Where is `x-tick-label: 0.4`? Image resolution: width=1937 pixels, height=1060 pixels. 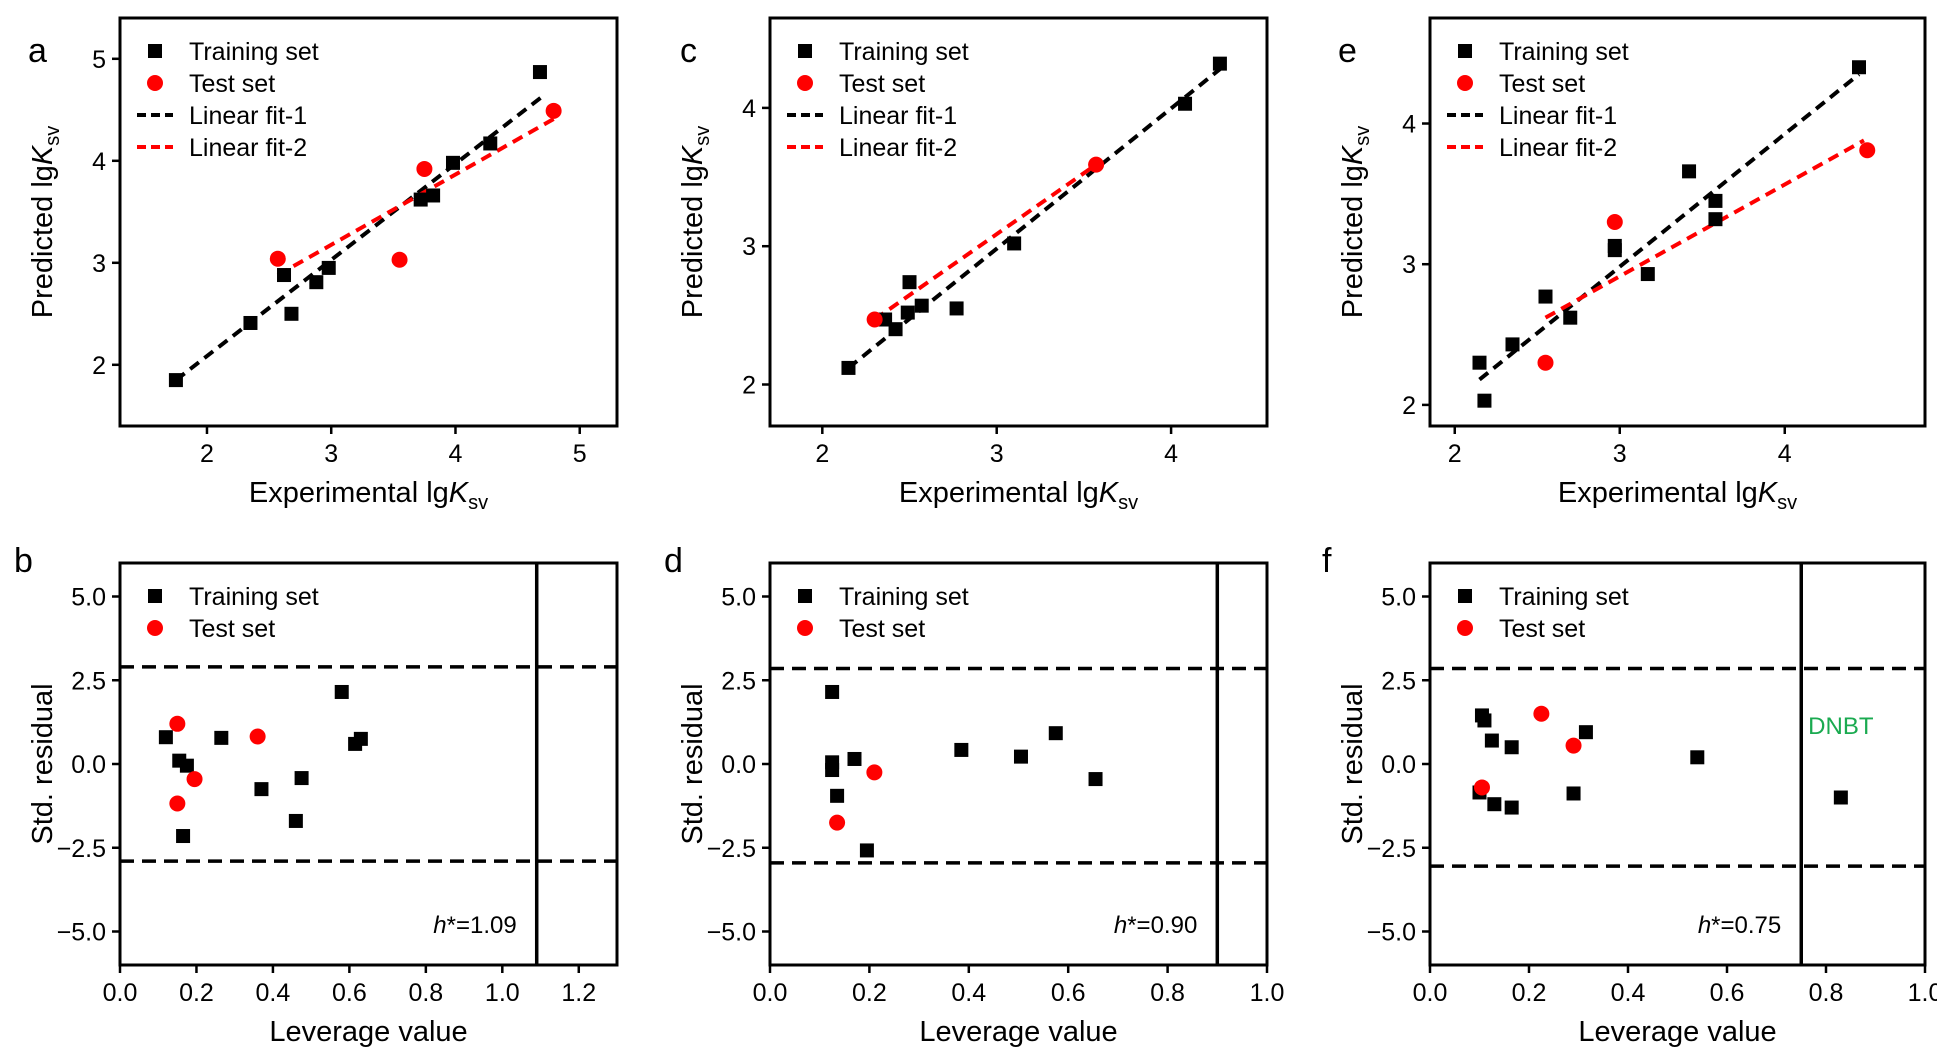 x-tick-label: 0.4 is located at coordinates (968, 993).